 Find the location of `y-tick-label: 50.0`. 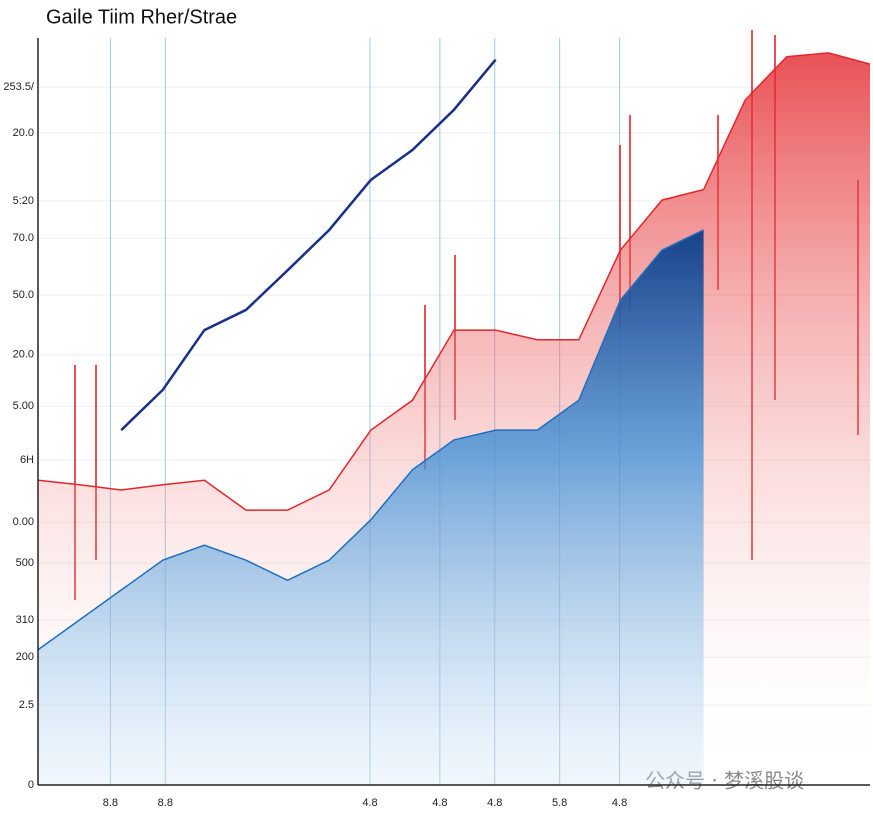

y-tick-label: 50.0 is located at coordinates (23, 295).